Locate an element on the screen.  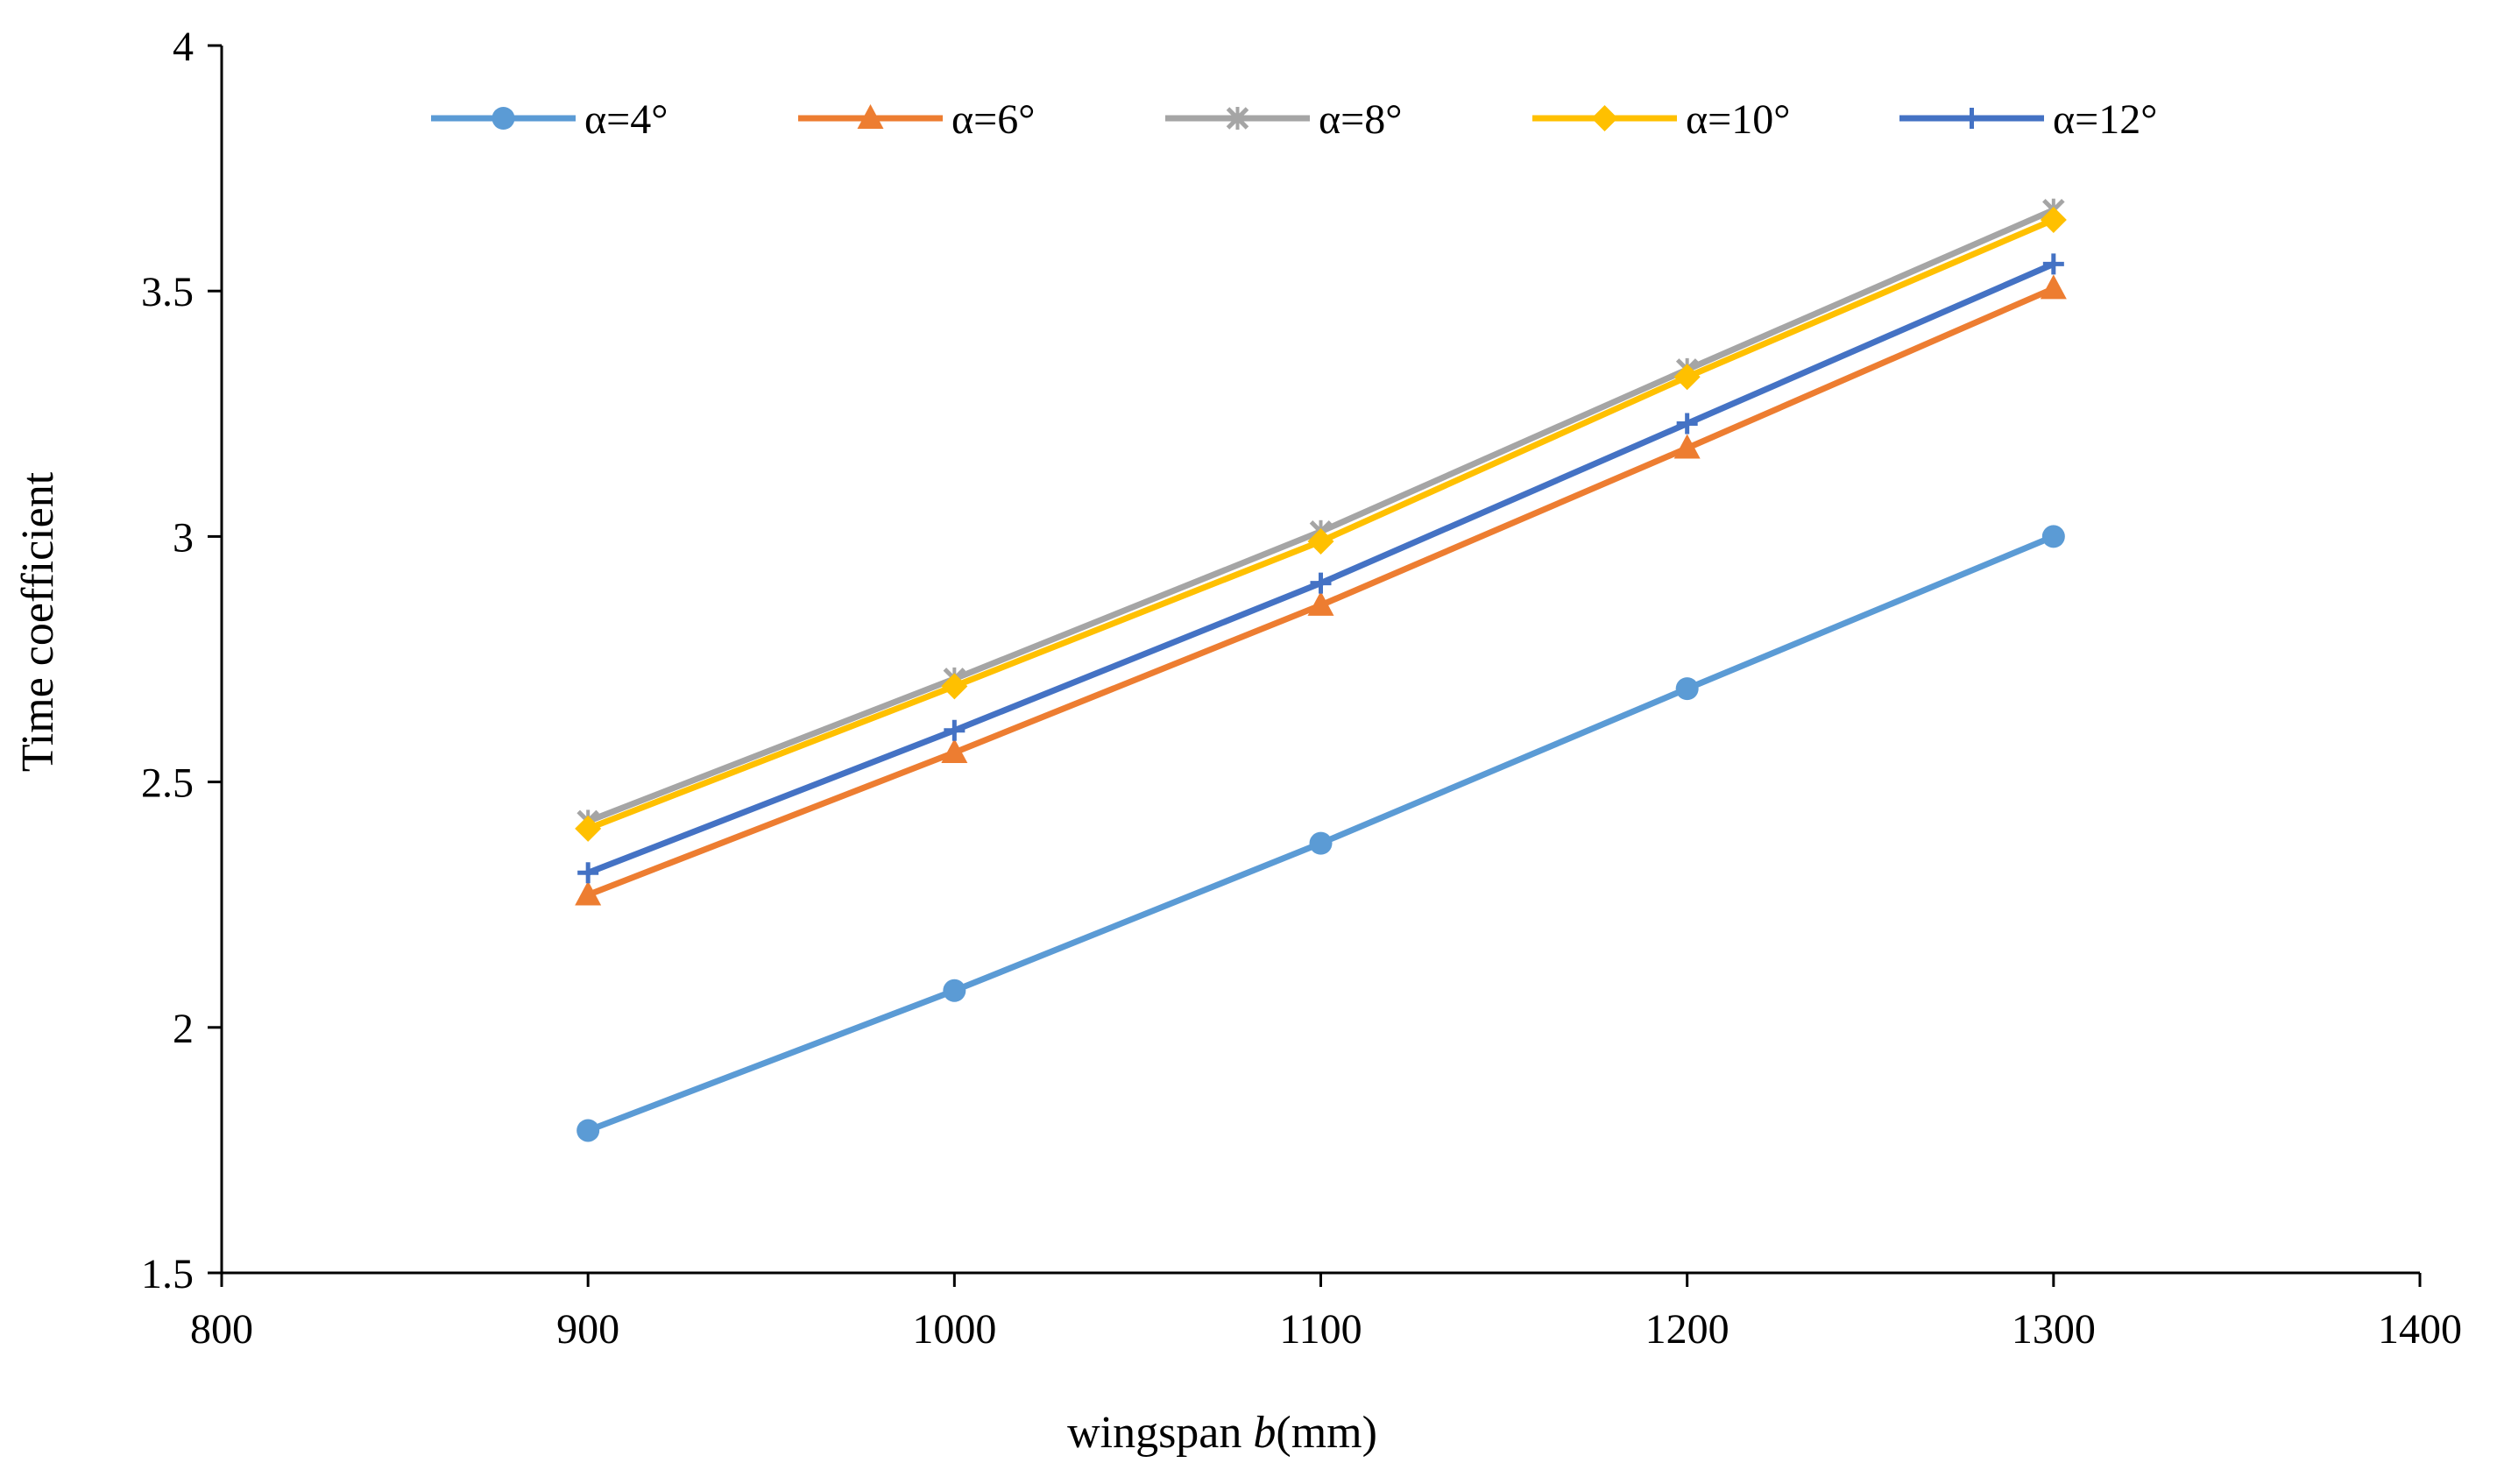
x-axis-label-unit: (mm) is located at coordinates (1326, 1433).